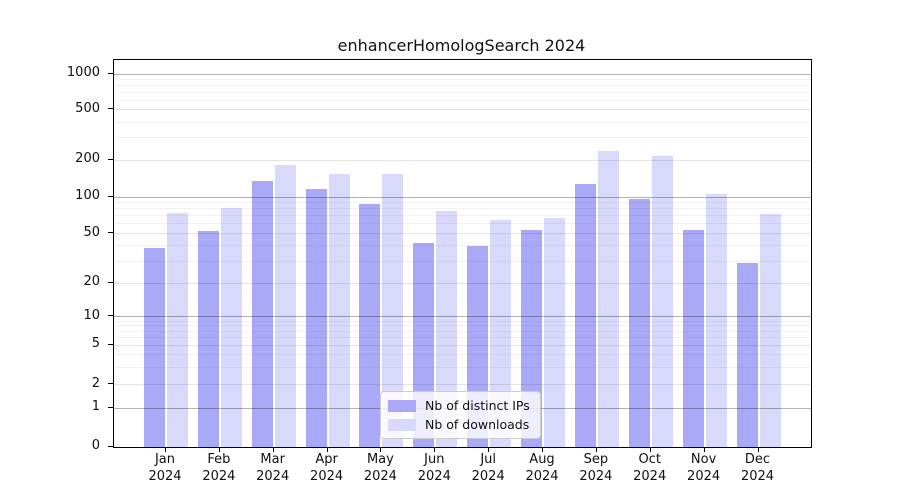  I want to click on x-tick-label-jun: Jun 2024, so click(434, 468).